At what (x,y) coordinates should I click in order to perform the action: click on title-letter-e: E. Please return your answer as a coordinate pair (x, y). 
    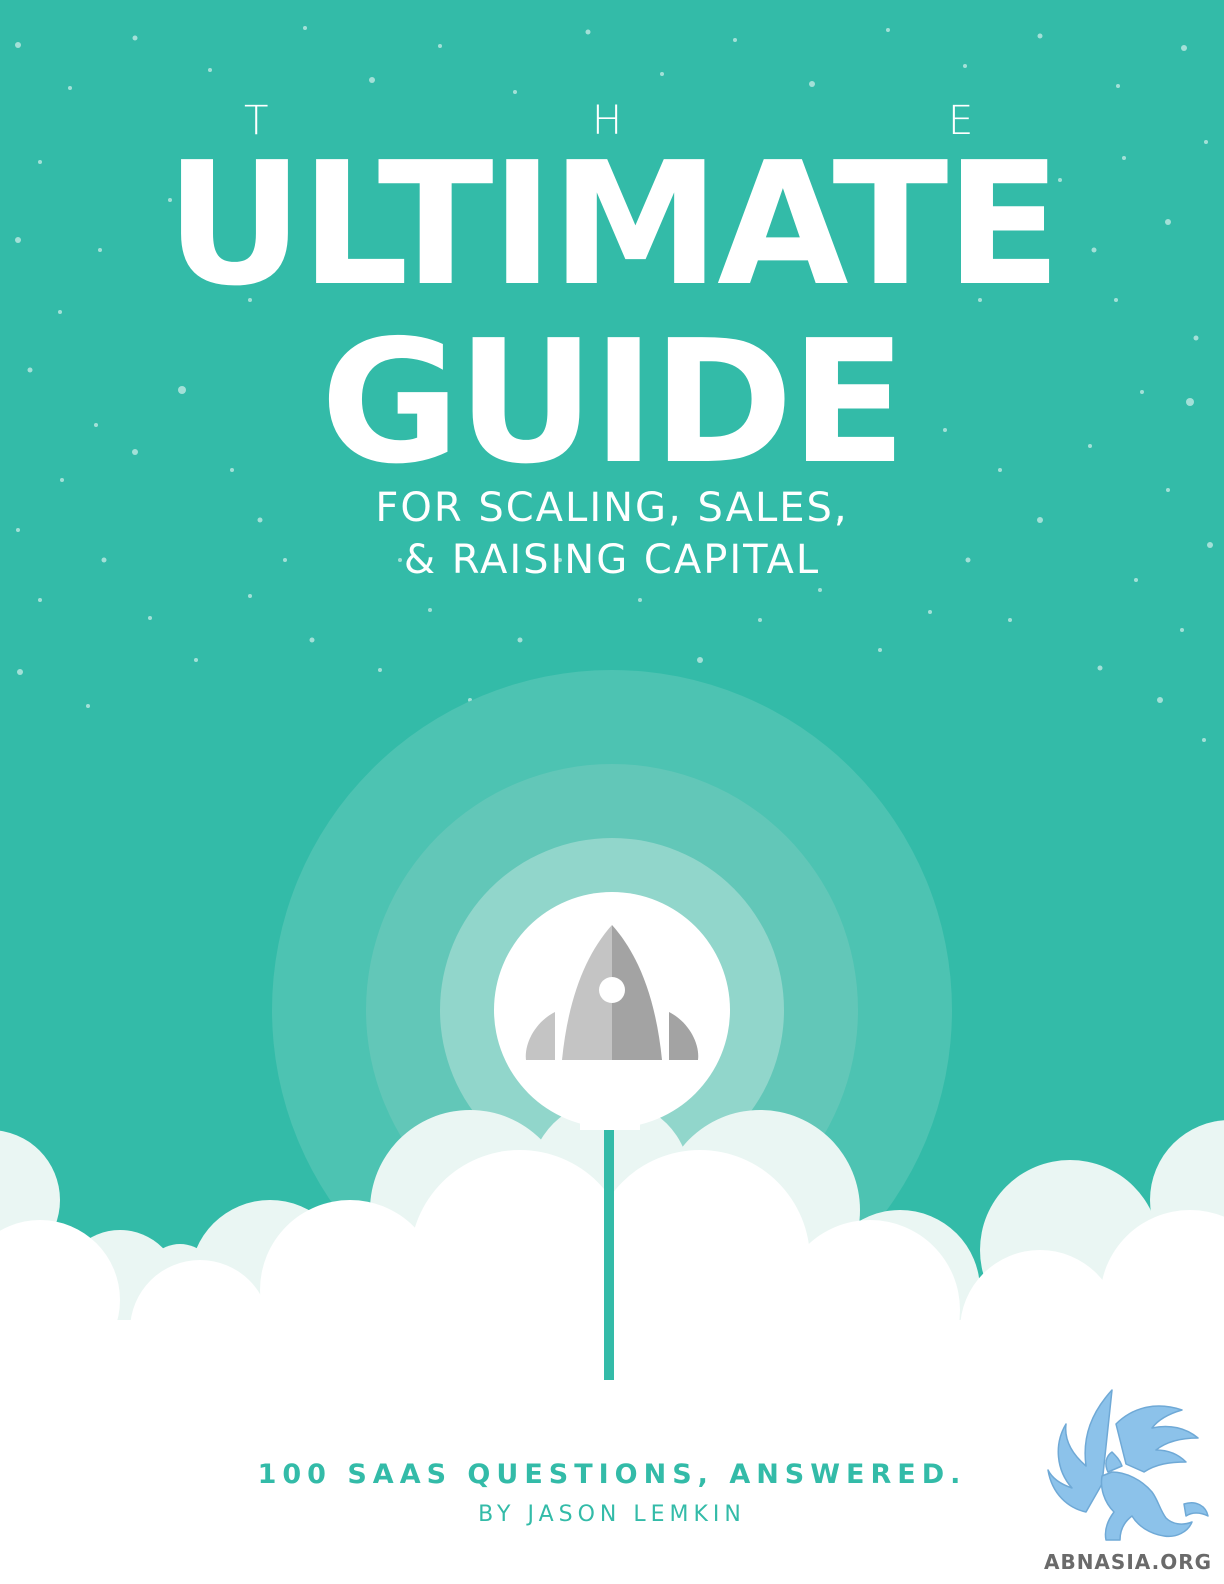
    Looking at the image, I should click on (961, 121).